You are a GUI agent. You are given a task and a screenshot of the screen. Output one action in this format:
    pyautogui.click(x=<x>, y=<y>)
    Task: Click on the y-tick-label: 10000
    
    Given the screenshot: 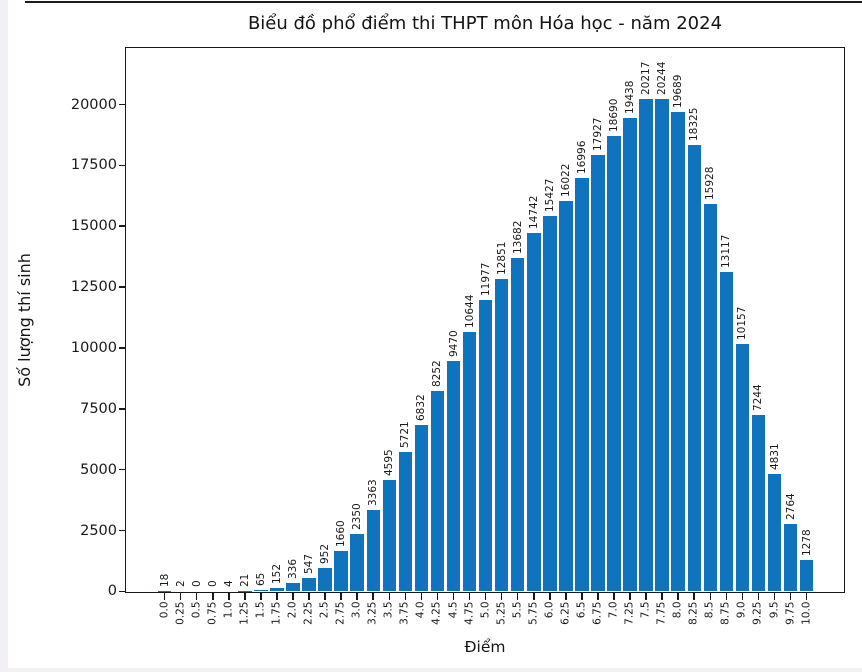 What is the action you would take?
    pyautogui.click(x=93, y=347)
    